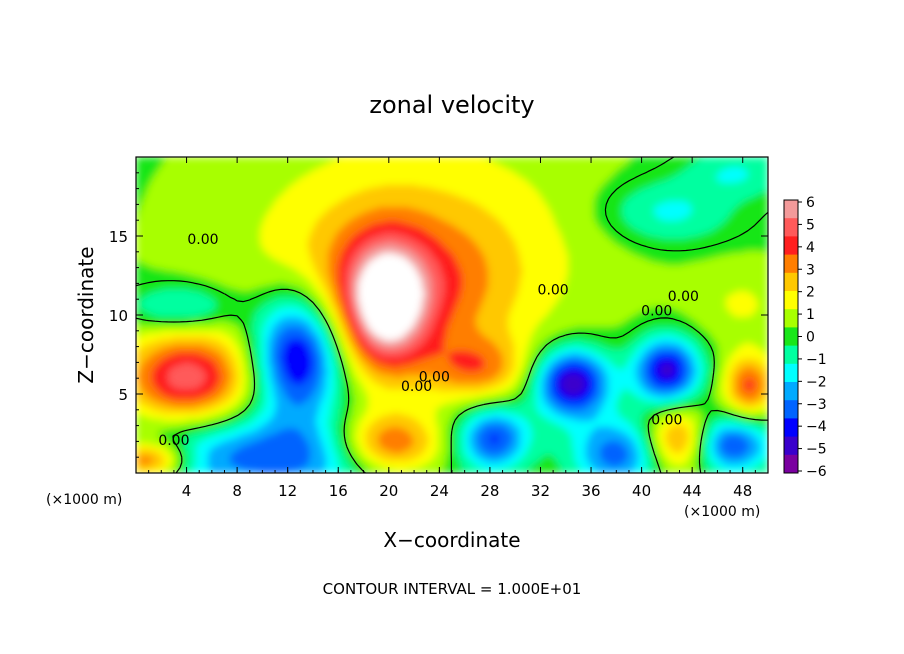 Image resolution: width=904 pixels, height=654 pixels. What do you see at coordinates (722, 512) in the screenshot?
I see `x-unit-right: (×1000 m)` at bounding box center [722, 512].